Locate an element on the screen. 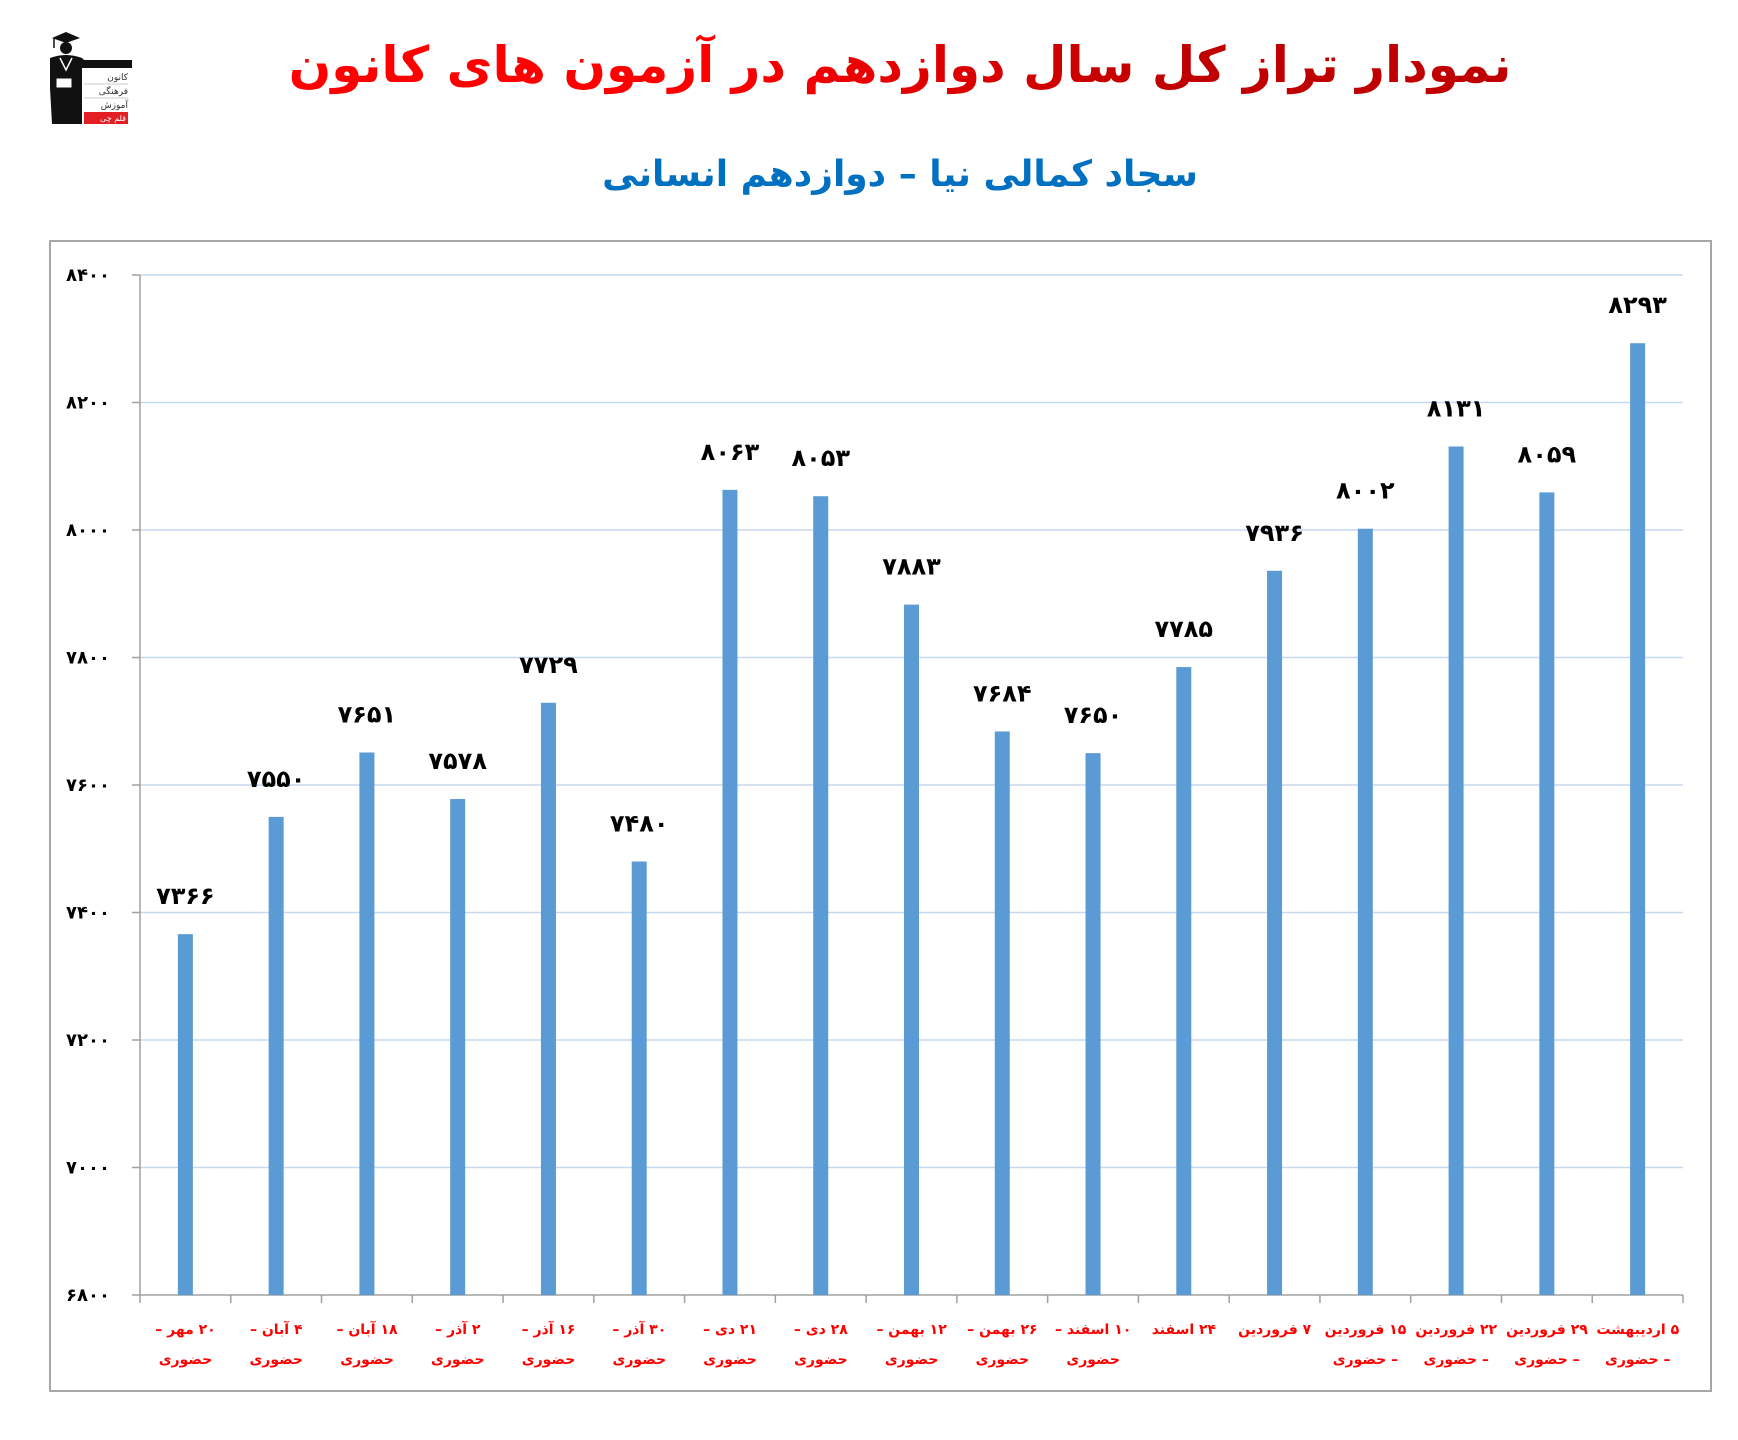 The width and height of the screenshot is (1738, 1440). y-axis-labels: ۶۸۰۰ ۷۰۰۰ ۷۲۰۰ ۷۴۰۰ ۷۶۰۰ ۷۸۰۰ ۸۰۰۰ ۸۲۰۰ ۸۴۰۰ is located at coordinates (88, 785).